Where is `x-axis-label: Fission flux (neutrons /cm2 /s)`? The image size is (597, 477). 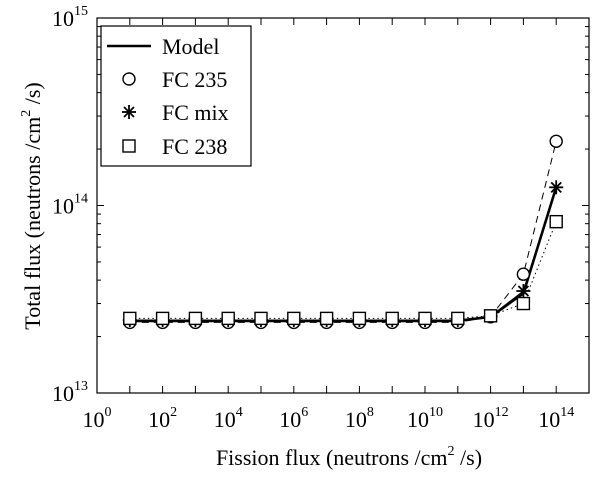 x-axis-label: Fission flux (neutrons /cm2 /s) is located at coordinates (349, 457).